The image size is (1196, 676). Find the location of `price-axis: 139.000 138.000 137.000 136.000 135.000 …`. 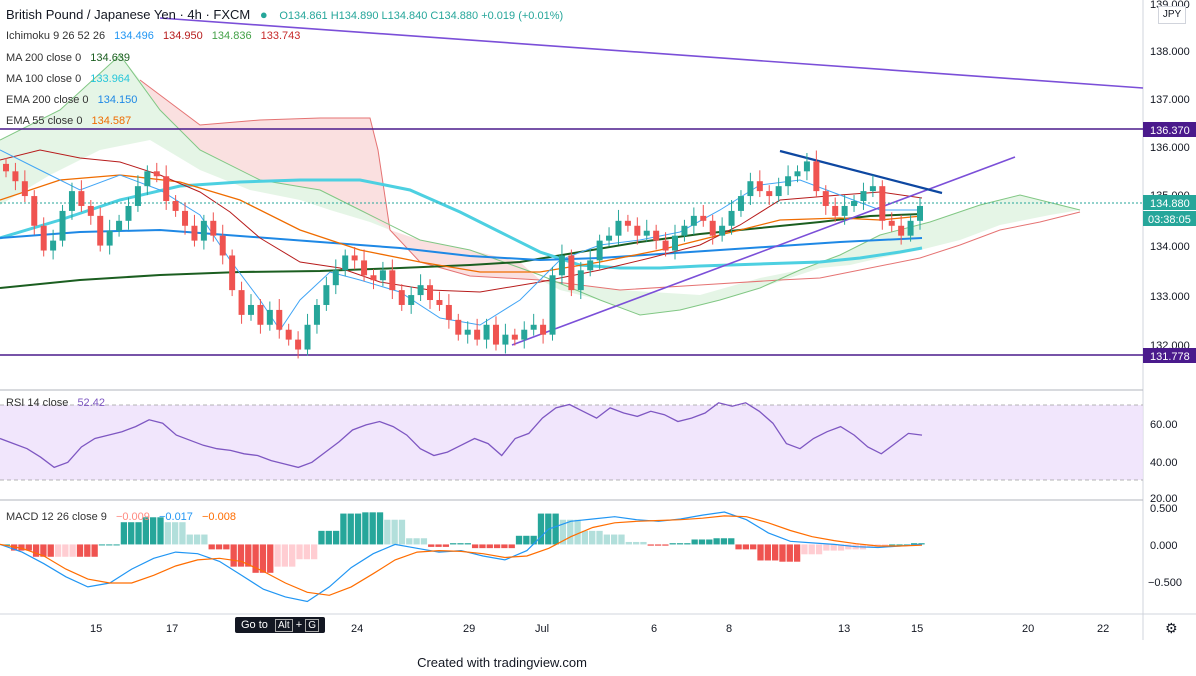

price-axis: 139.000 138.000 137.000 136.000 135.000 … is located at coordinates (1170, 176).